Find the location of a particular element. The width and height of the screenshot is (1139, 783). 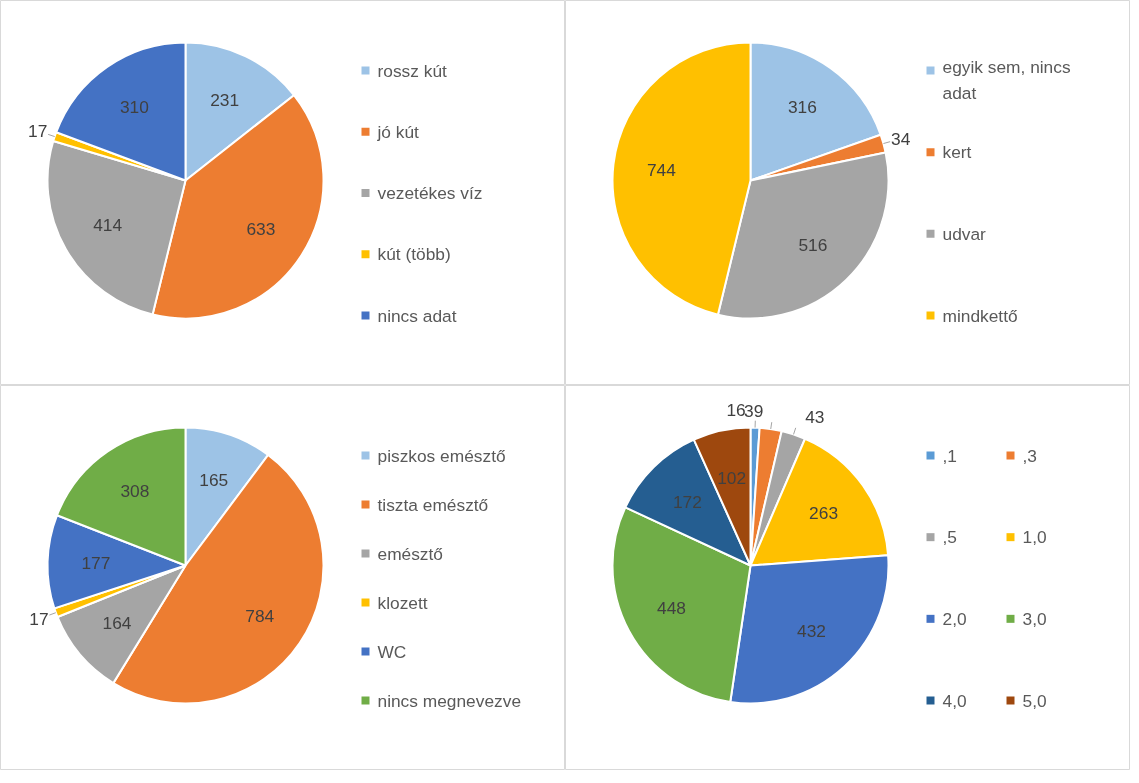

legend-label: nincs megnevezve is located at coordinates (449, 700).